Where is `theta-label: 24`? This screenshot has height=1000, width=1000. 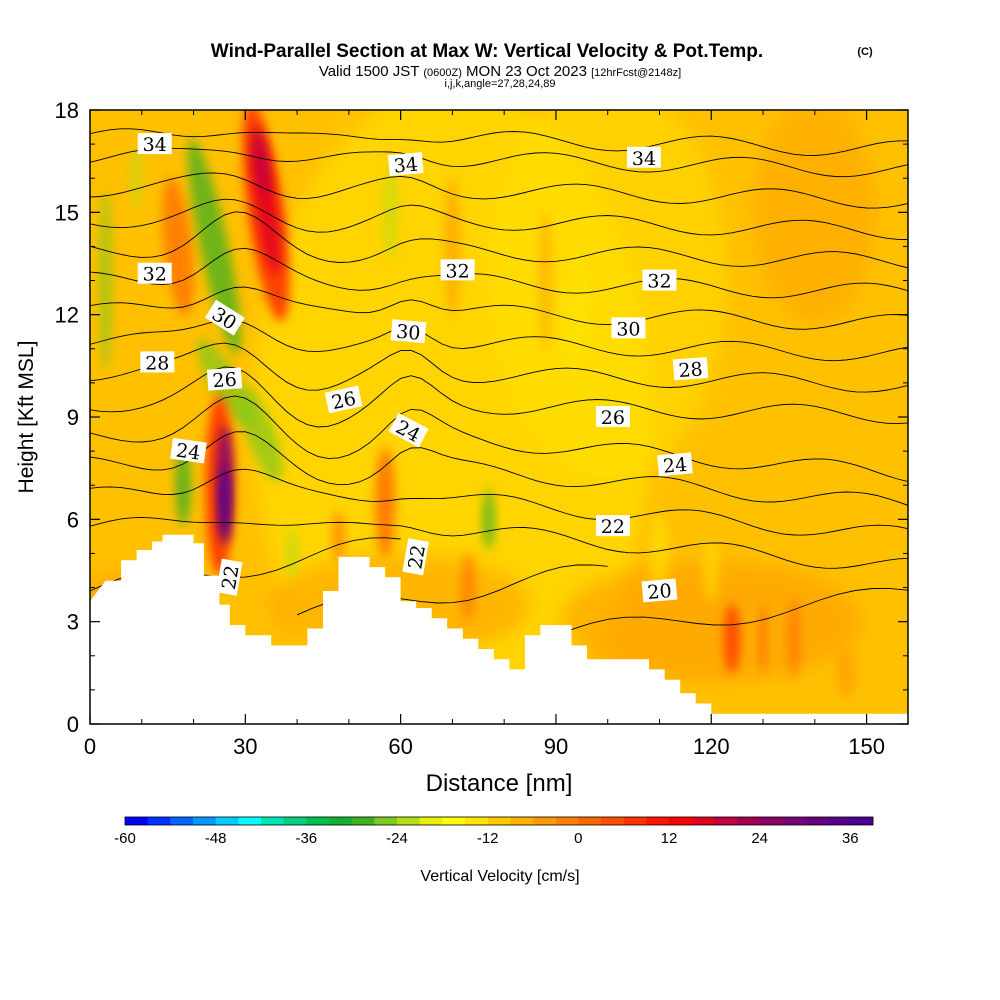 theta-label: 24 is located at coordinates (675, 465).